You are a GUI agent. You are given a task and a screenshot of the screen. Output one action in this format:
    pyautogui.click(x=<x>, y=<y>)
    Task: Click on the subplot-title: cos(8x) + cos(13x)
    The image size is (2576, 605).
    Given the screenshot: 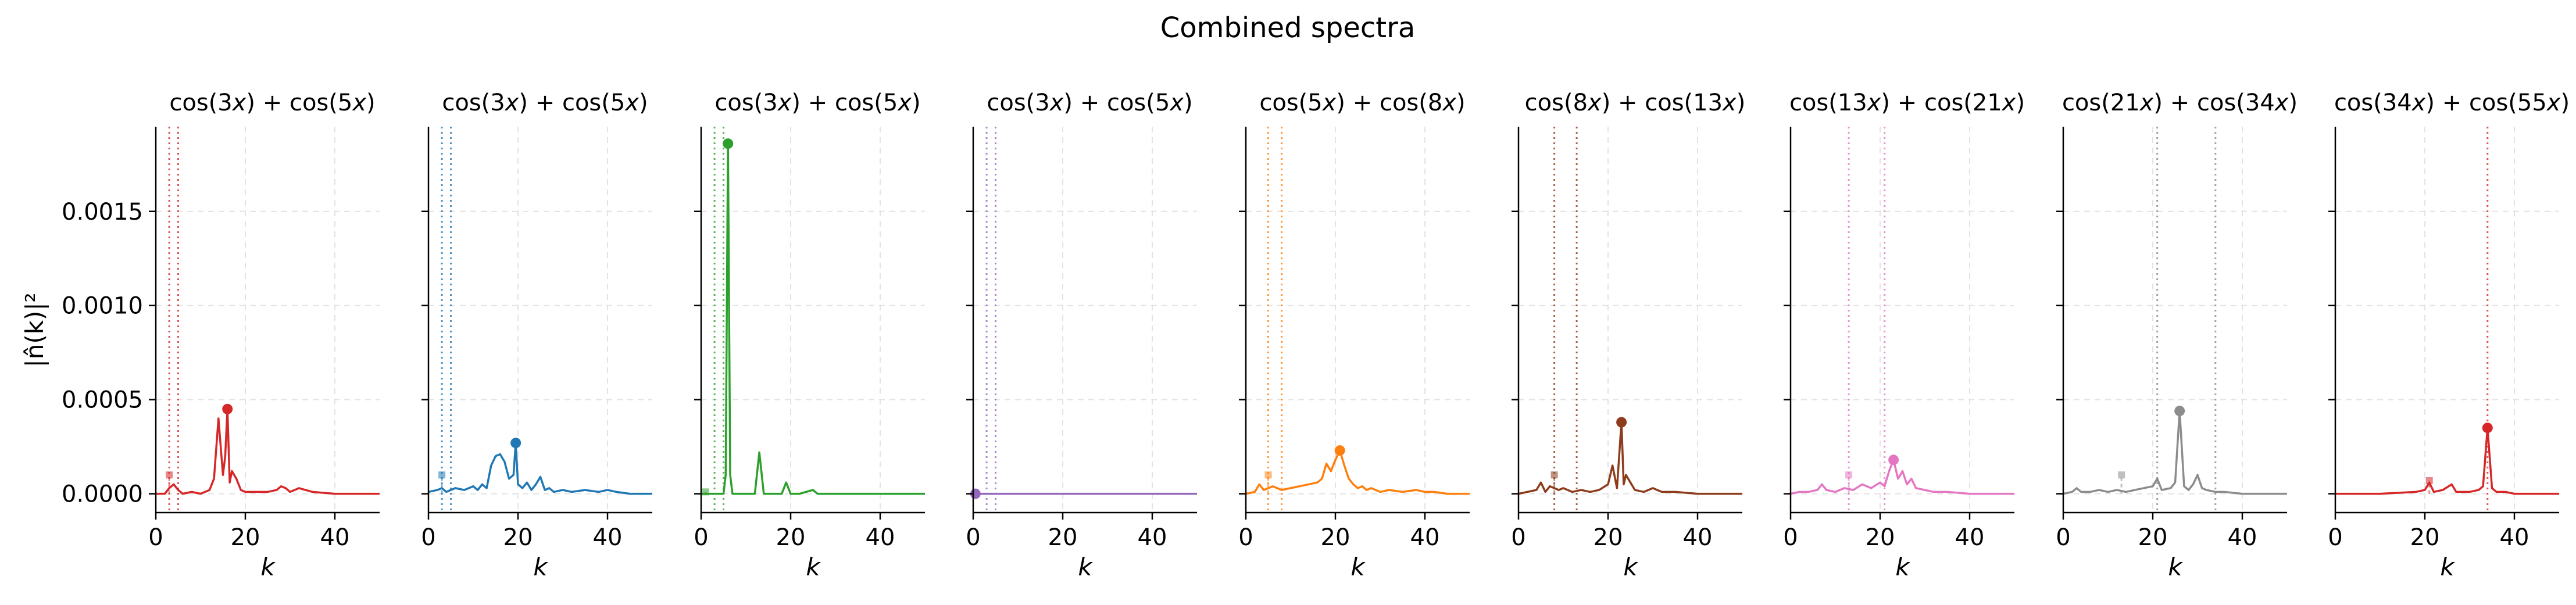 What is the action you would take?
    pyautogui.click(x=1635, y=103)
    